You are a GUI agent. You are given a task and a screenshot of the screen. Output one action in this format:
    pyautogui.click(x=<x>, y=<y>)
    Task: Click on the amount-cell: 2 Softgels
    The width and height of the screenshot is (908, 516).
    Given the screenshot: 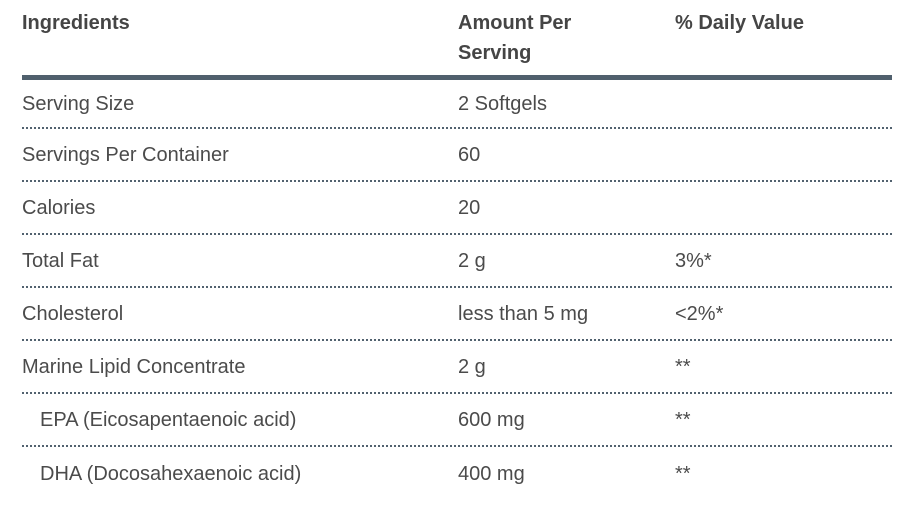 What is the action you would take?
    pyautogui.click(x=502, y=103)
    